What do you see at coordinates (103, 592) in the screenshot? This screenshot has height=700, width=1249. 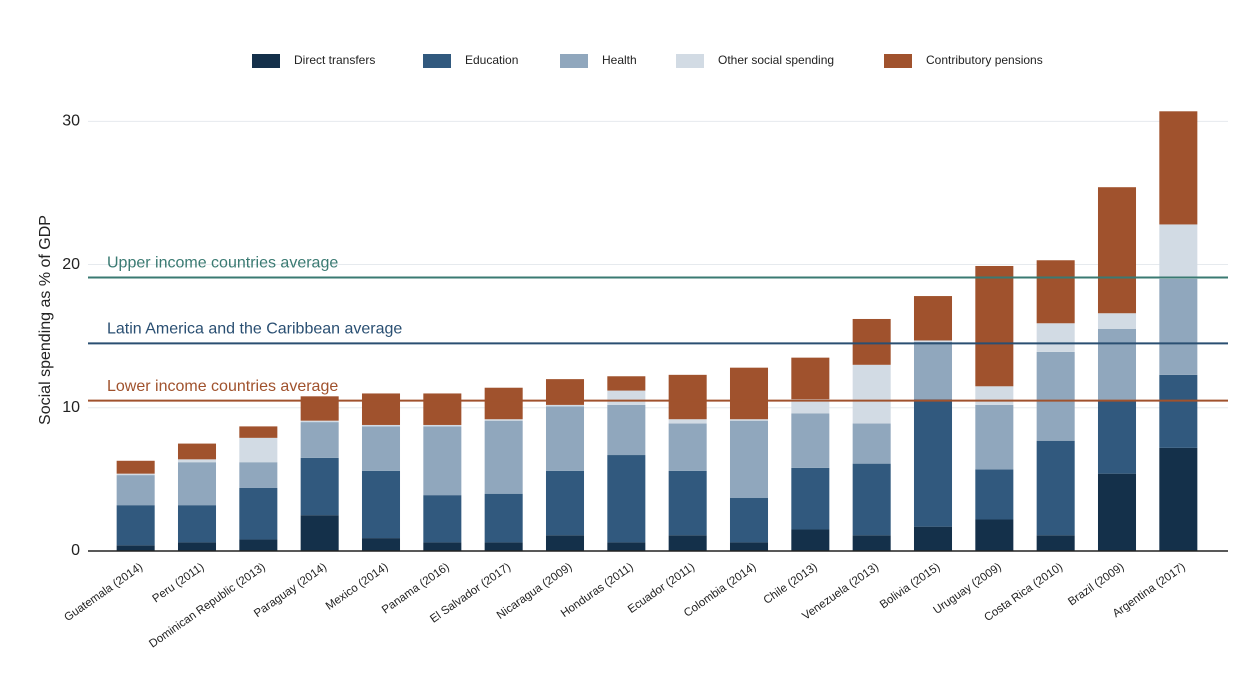 I see `x-tick-label: Guatemala (2014)` at bounding box center [103, 592].